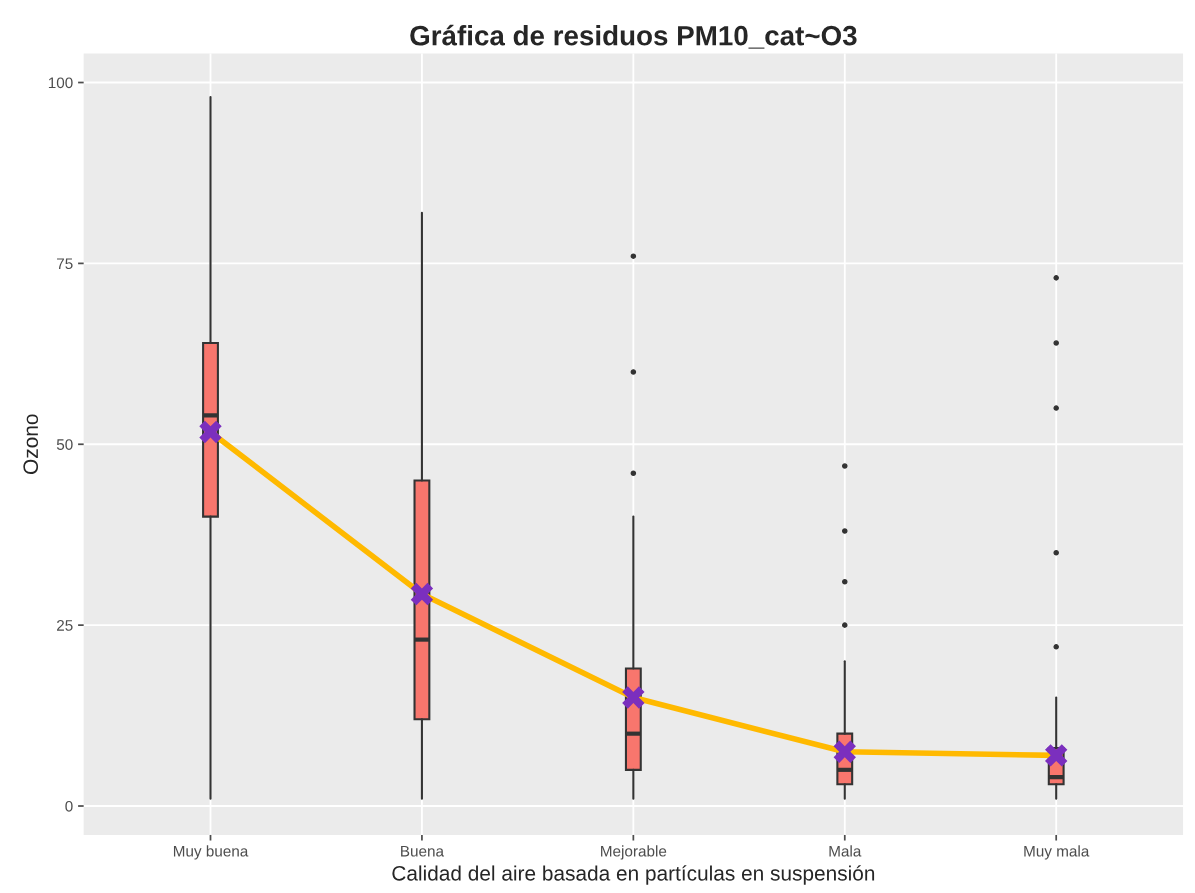 The width and height of the screenshot is (1195, 893). Describe the element at coordinates (64, 444) in the screenshot. I see `y-tick-label: 50` at that location.